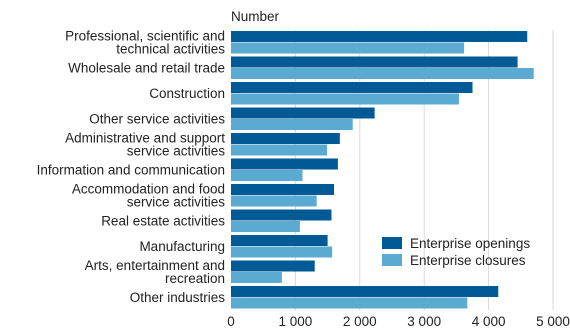  Describe the element at coordinates (195, 278) in the screenshot. I see `category-label: recreation` at that location.